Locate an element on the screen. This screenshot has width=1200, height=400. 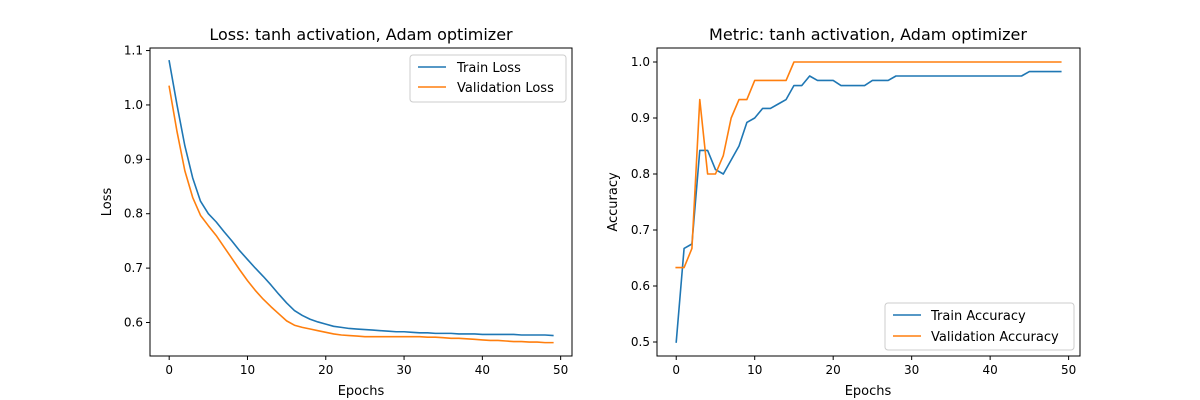
legend-label-validation-loss: Validation Loss is located at coordinates (505, 88).